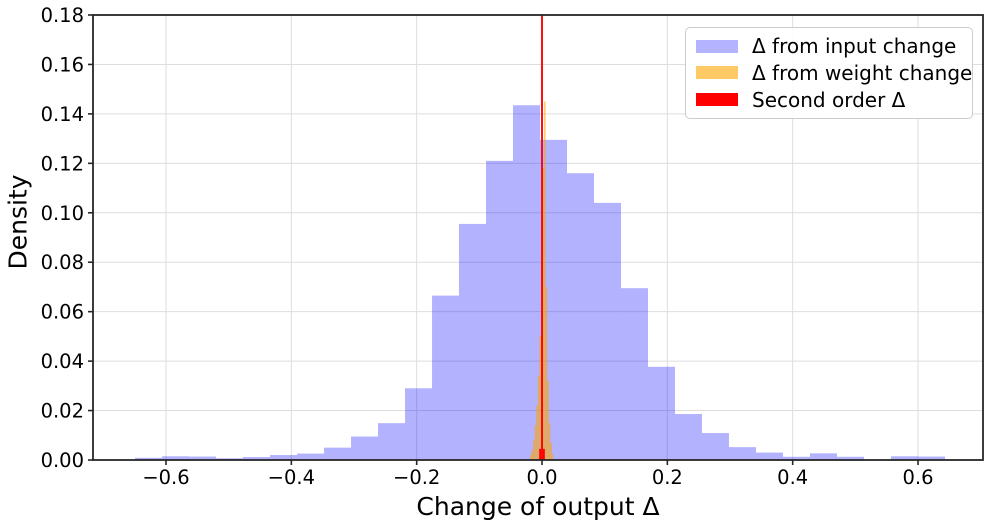 Image resolution: width=996 pixels, height=532 pixels. I want to click on x-tick-label: 0.4, so click(792, 477).